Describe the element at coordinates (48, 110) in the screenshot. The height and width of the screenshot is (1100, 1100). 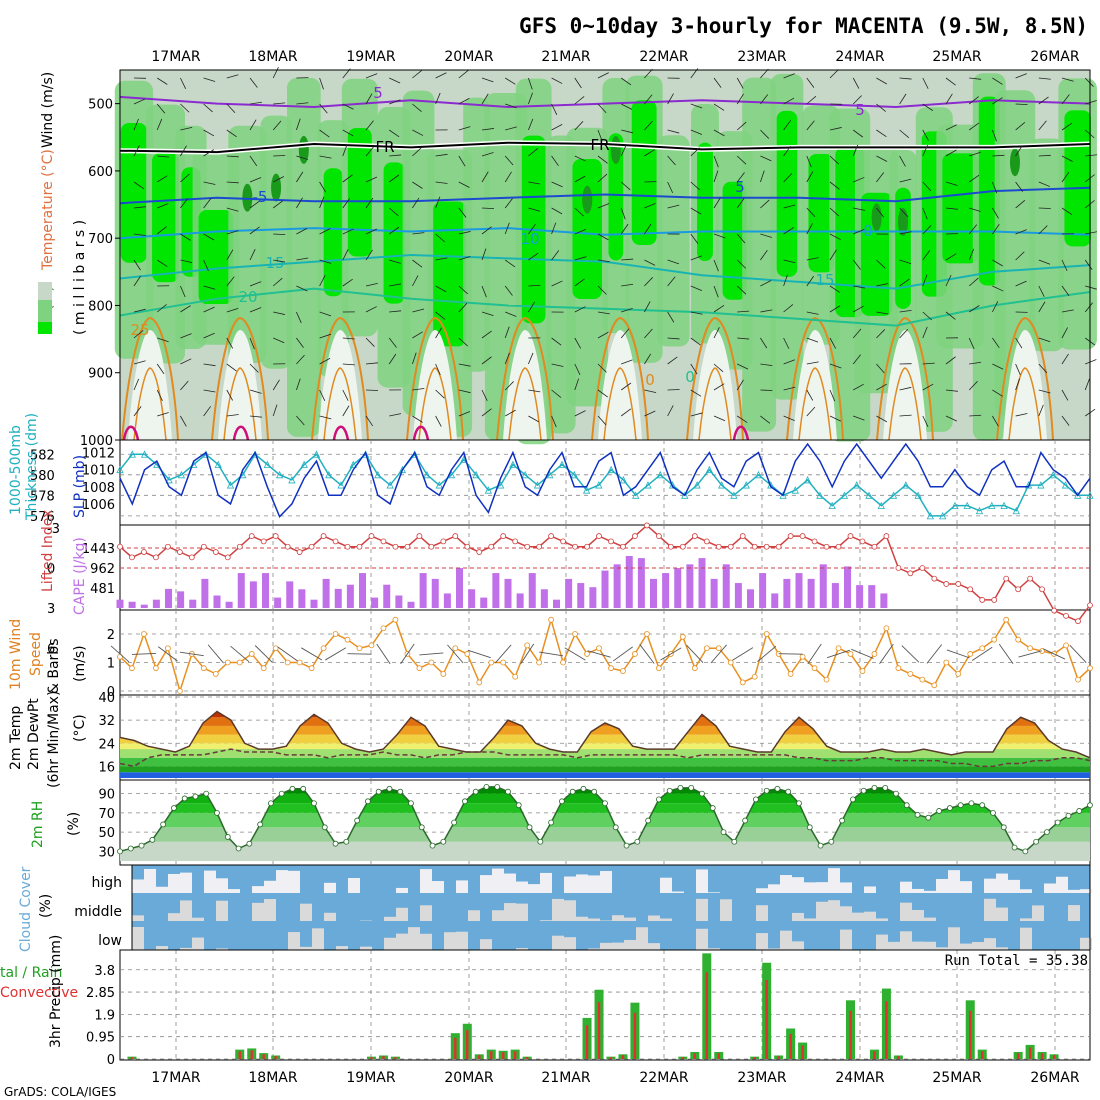
I see `wind-axis-label: Wind (m/s)` at that location.